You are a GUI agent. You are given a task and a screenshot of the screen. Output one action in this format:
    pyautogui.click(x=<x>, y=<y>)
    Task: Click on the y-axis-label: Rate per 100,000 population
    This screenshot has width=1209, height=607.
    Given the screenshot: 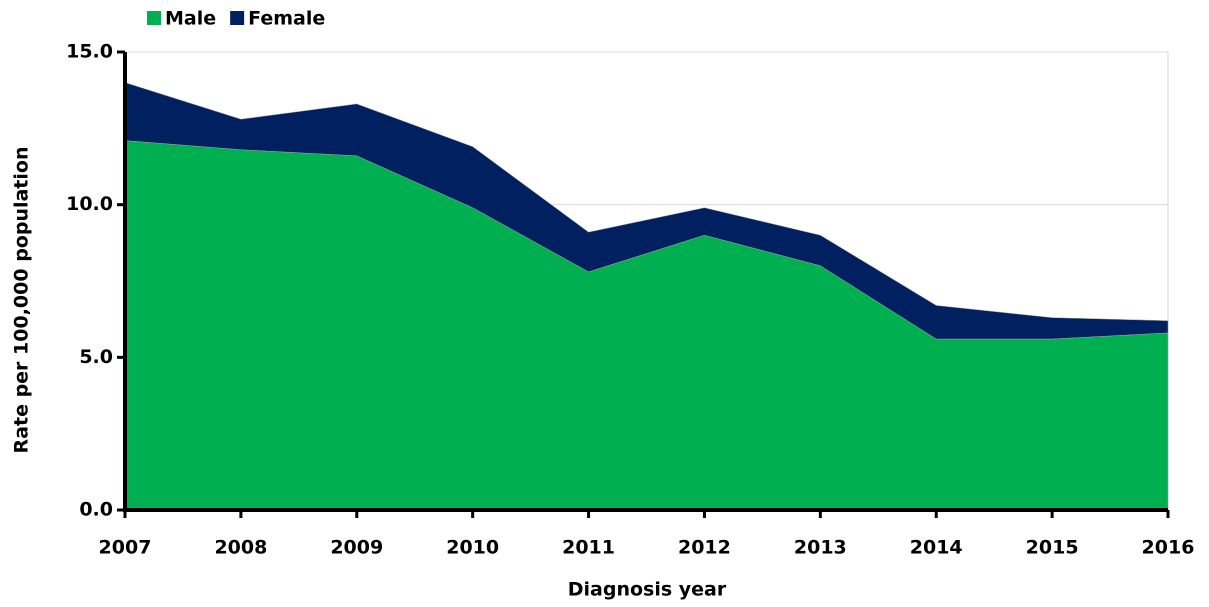 What is the action you would take?
    pyautogui.click(x=22, y=300)
    